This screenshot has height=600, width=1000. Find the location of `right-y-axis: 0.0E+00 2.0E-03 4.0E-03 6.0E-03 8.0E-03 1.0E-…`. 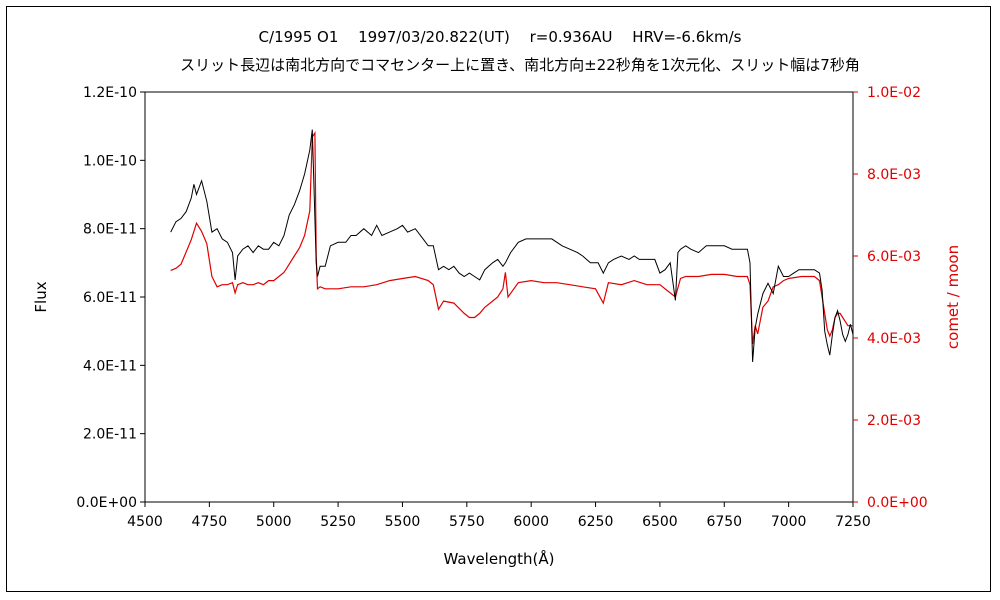

right-y-axis: 0.0E+00 2.0E-03 4.0E-03 6.0E-03 8.0E-03 1.0E-… is located at coordinates (890, 298).